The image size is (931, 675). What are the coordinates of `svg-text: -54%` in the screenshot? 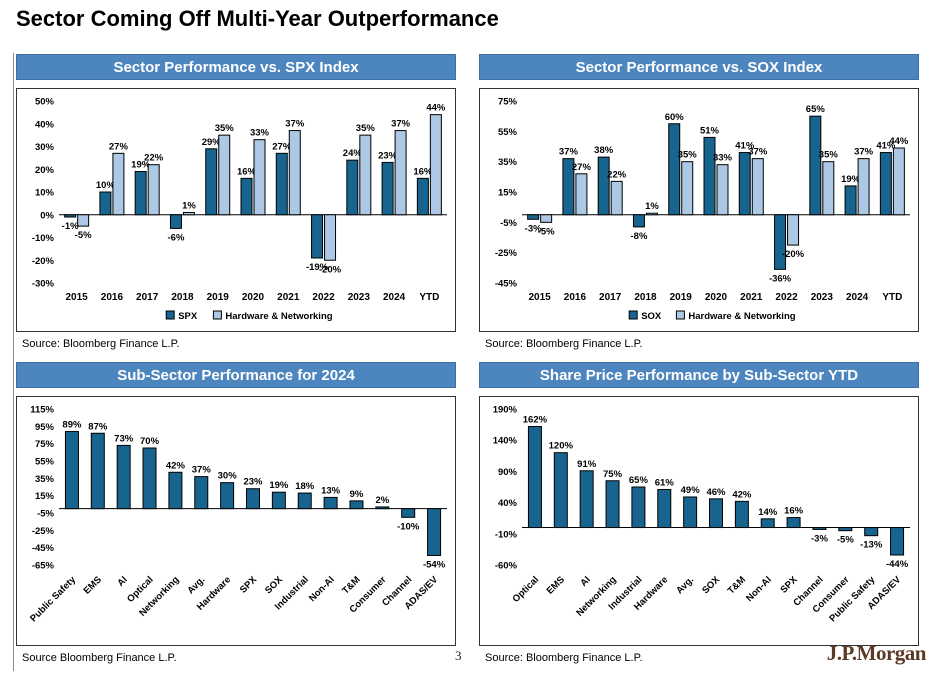 It's located at (434, 564).